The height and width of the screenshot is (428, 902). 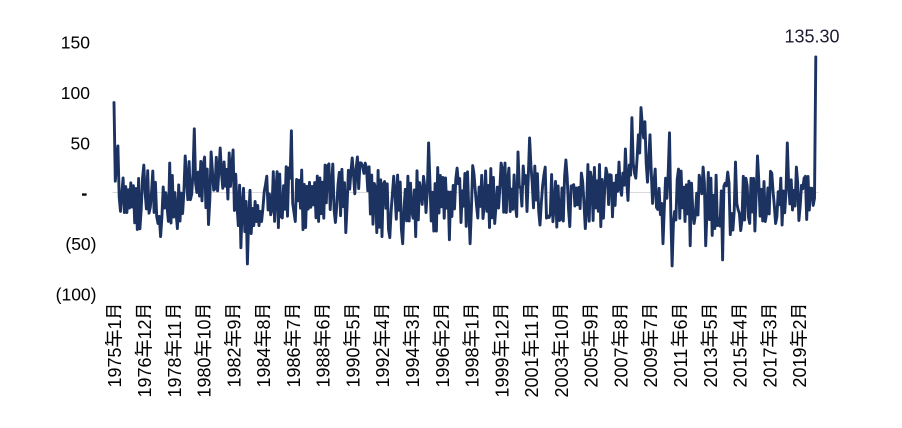 I want to click on svg-text: 1999, so click(x=502, y=377).